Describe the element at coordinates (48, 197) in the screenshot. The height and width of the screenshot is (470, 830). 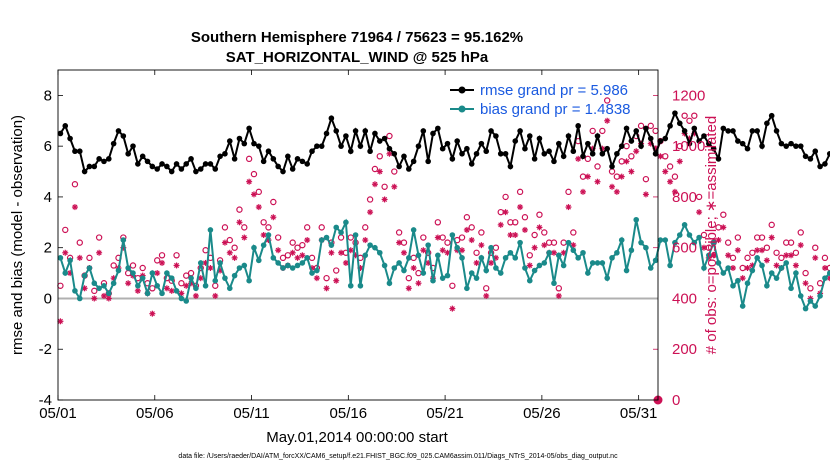
I see `left-y-tick-label-4: 4` at that location.